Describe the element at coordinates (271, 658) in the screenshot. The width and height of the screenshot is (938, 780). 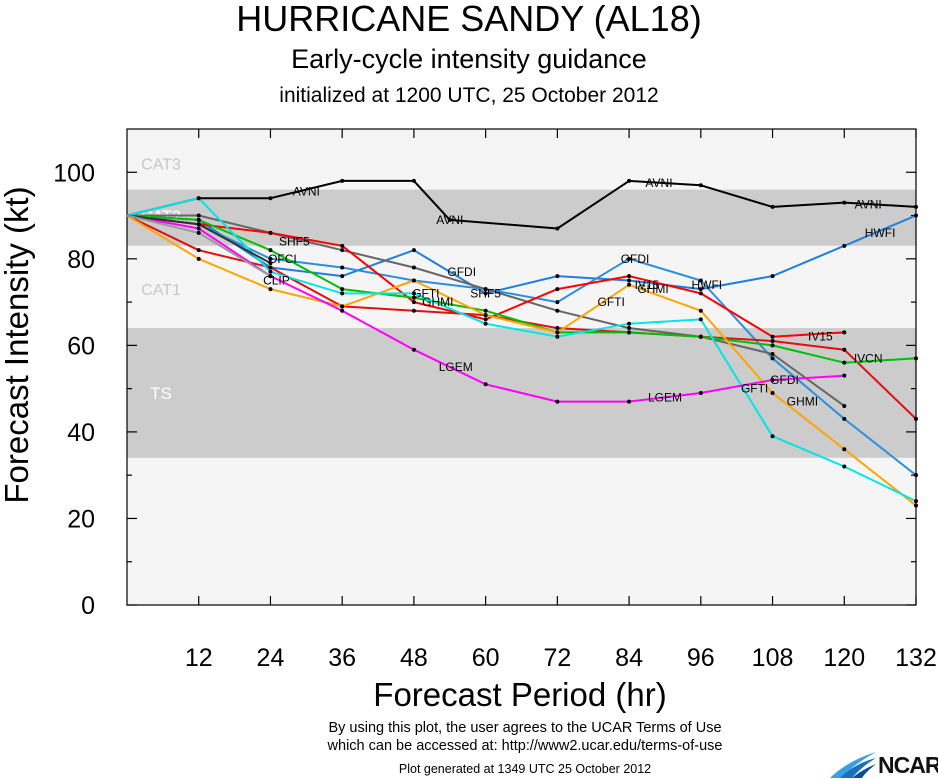
I see `x-tick-label: 24` at that location.